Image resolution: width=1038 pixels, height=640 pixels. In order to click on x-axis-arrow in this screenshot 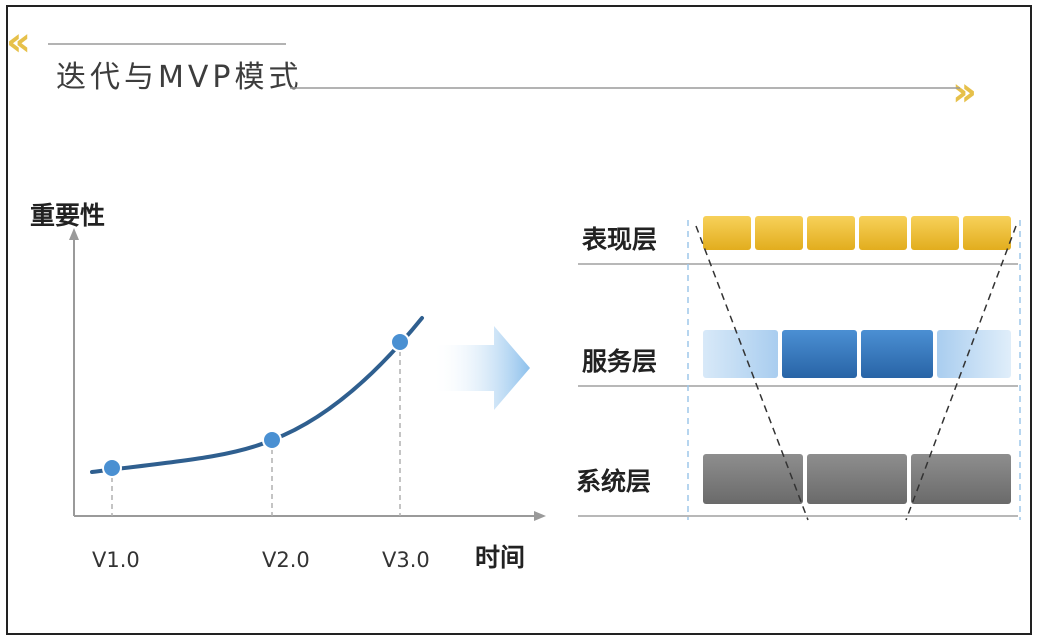, I will do `click(540, 516)`.